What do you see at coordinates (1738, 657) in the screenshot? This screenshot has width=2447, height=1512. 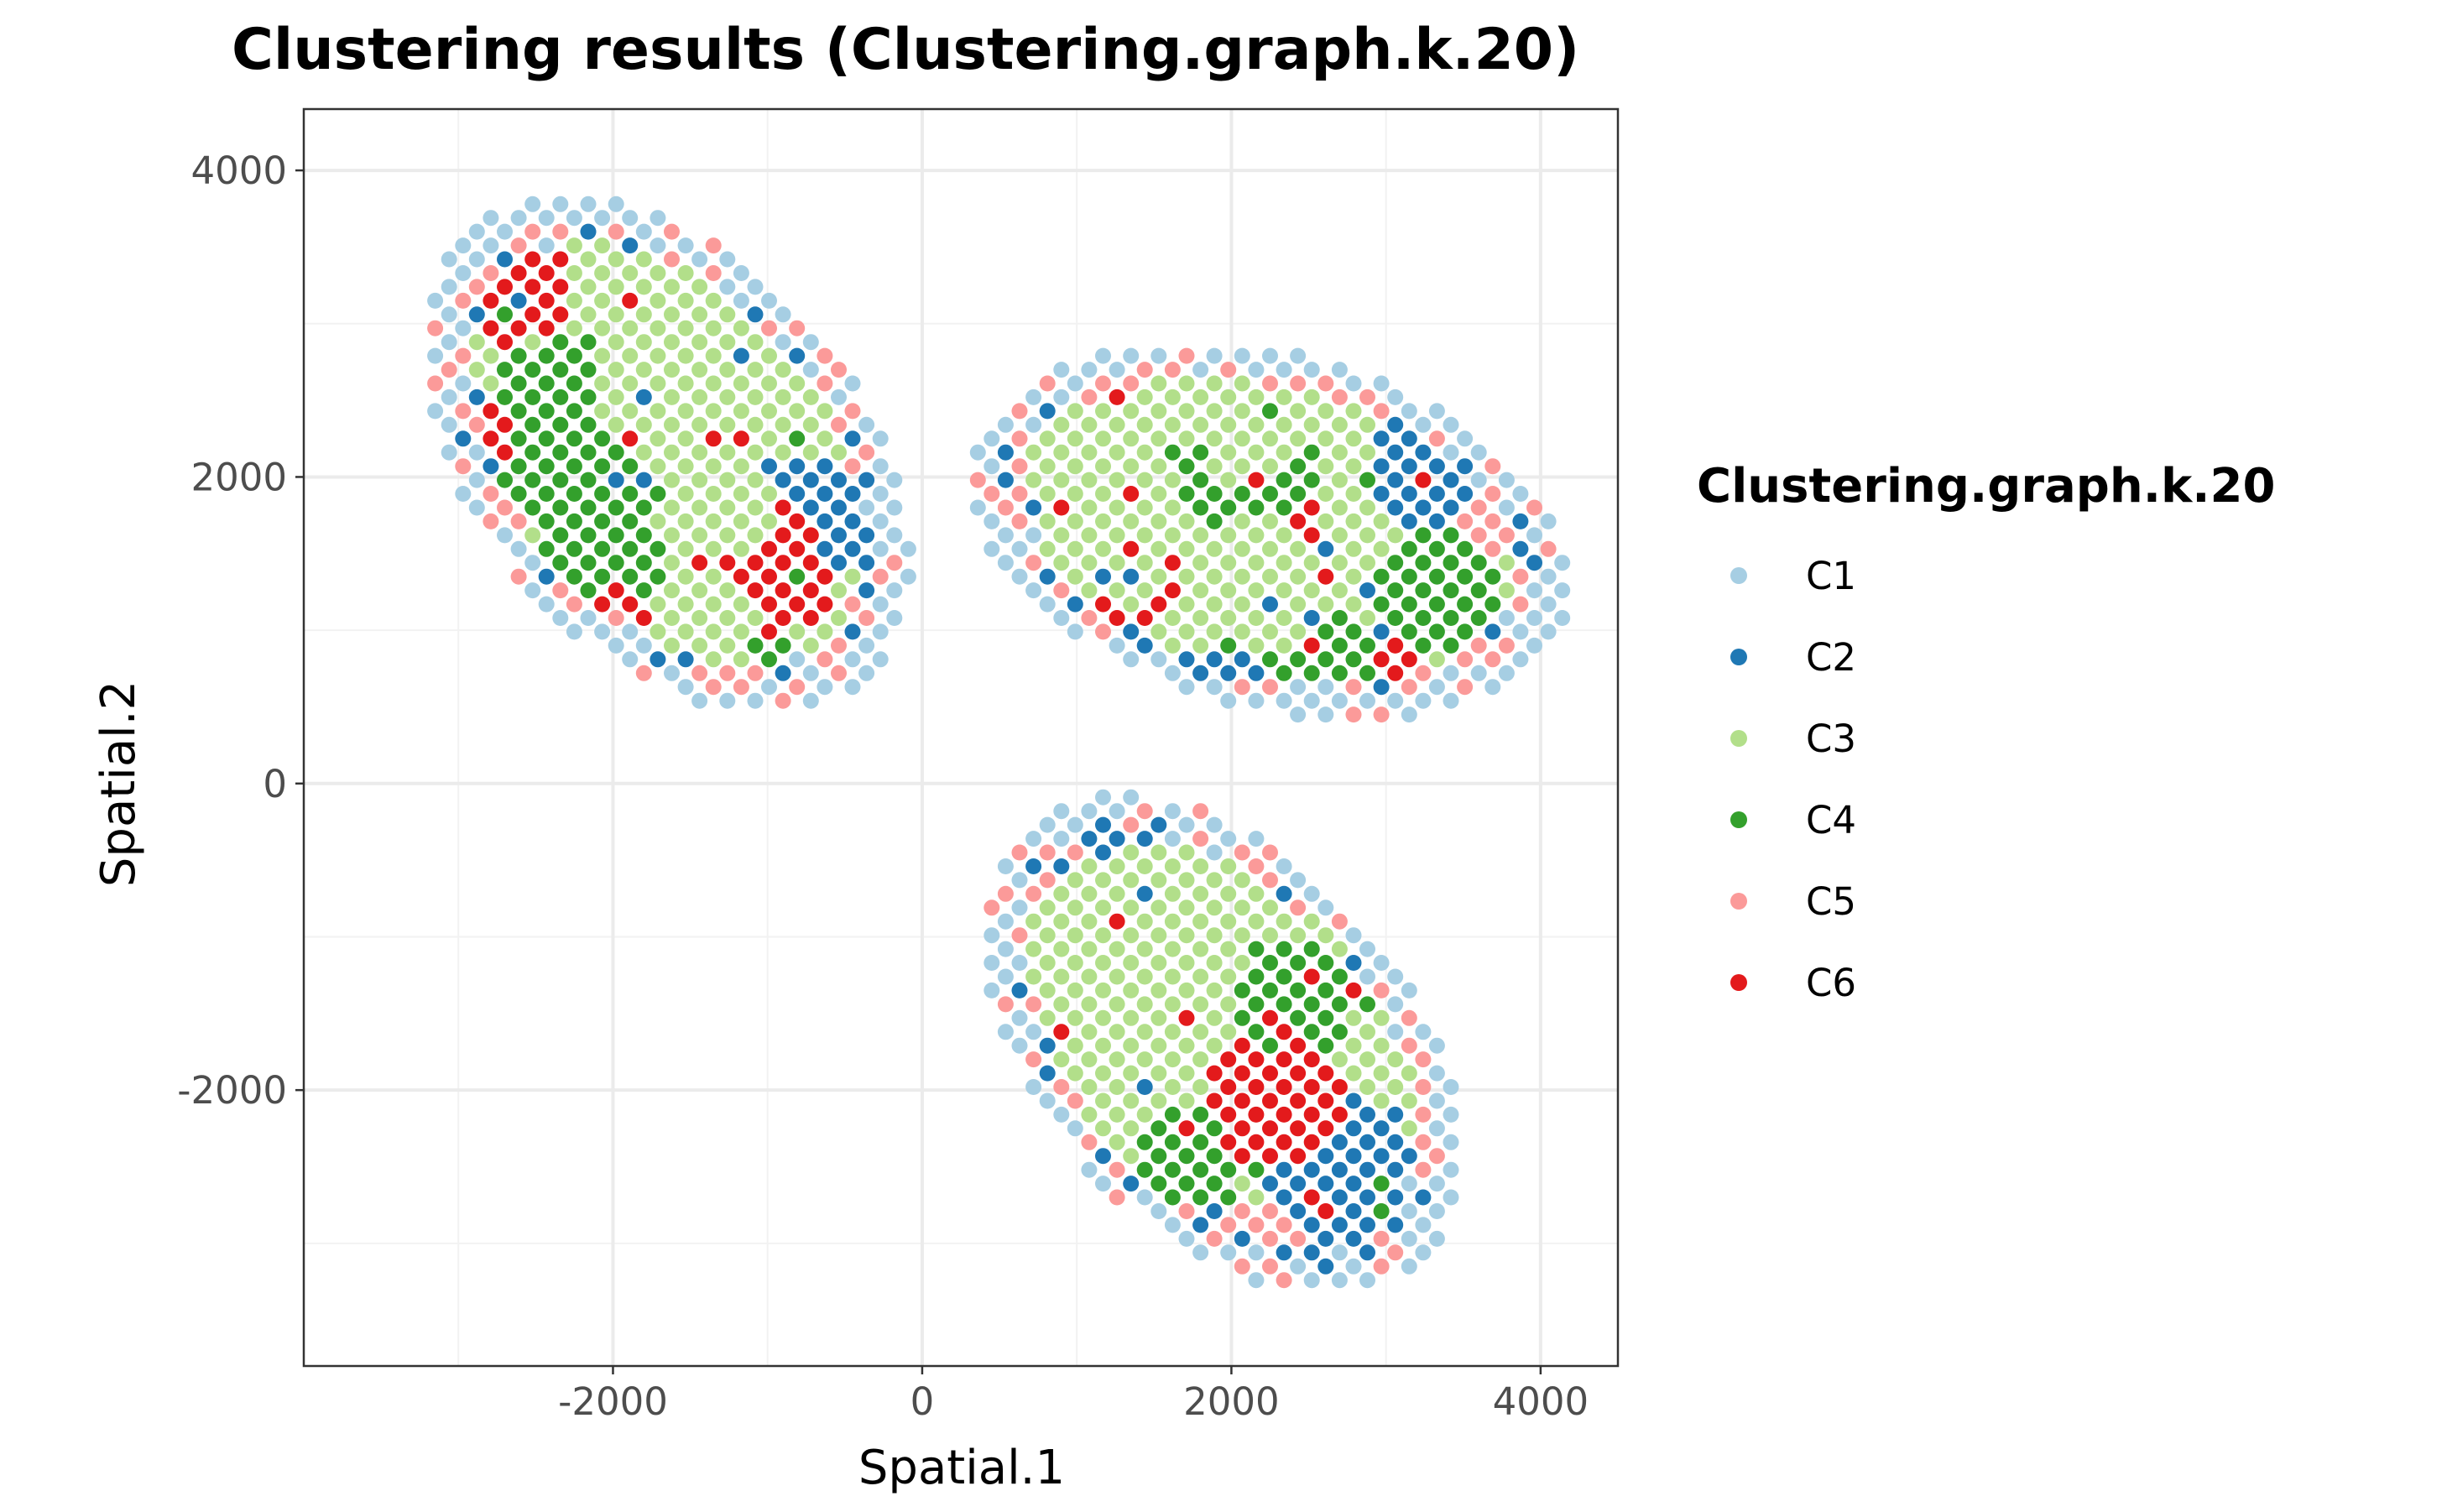 I see `legend-key-c2` at bounding box center [1738, 657].